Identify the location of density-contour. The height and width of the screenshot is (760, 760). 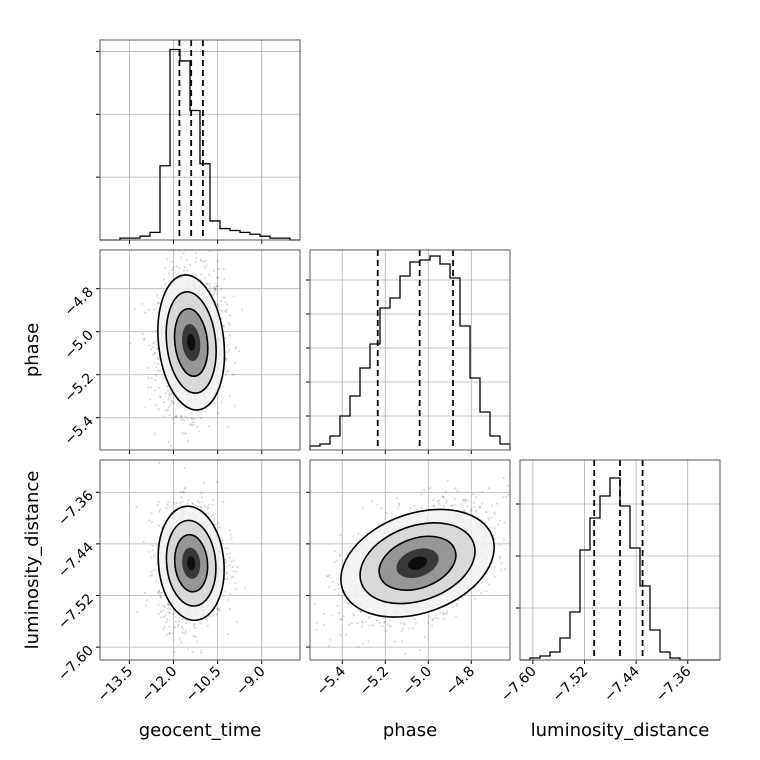
(191, 342).